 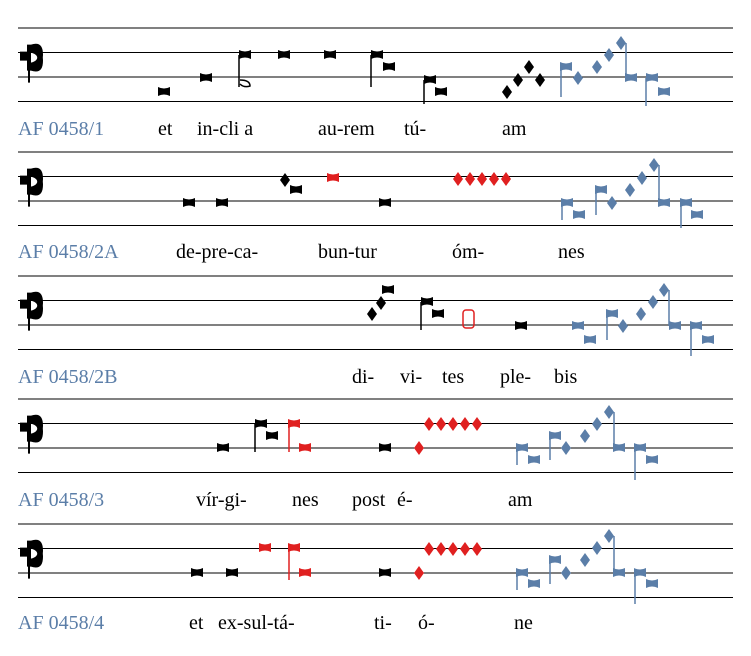 What do you see at coordinates (514, 129) in the screenshot?
I see `syllable: am` at bounding box center [514, 129].